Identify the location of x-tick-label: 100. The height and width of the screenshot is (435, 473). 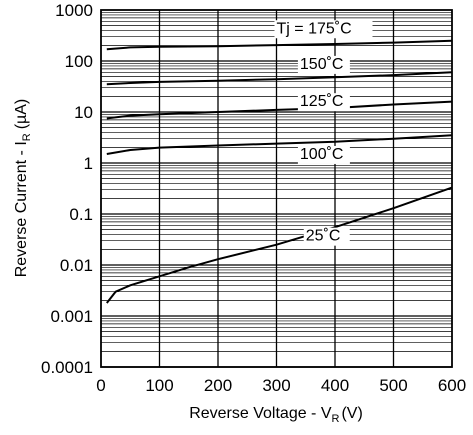
(159, 385).